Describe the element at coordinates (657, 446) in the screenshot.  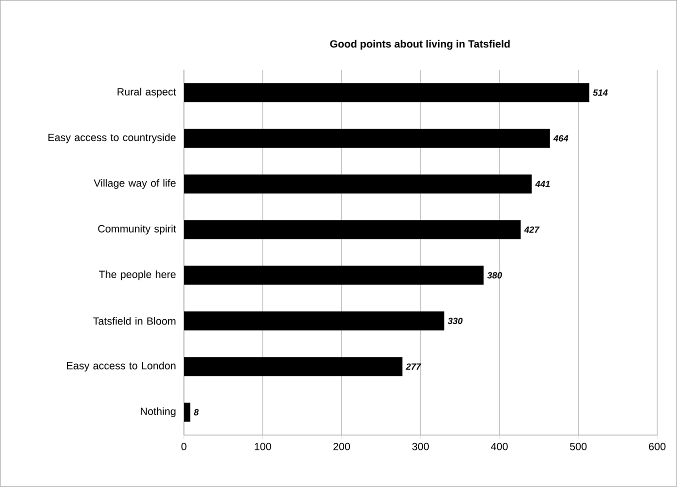
I see `x-tick-label: 600` at that location.